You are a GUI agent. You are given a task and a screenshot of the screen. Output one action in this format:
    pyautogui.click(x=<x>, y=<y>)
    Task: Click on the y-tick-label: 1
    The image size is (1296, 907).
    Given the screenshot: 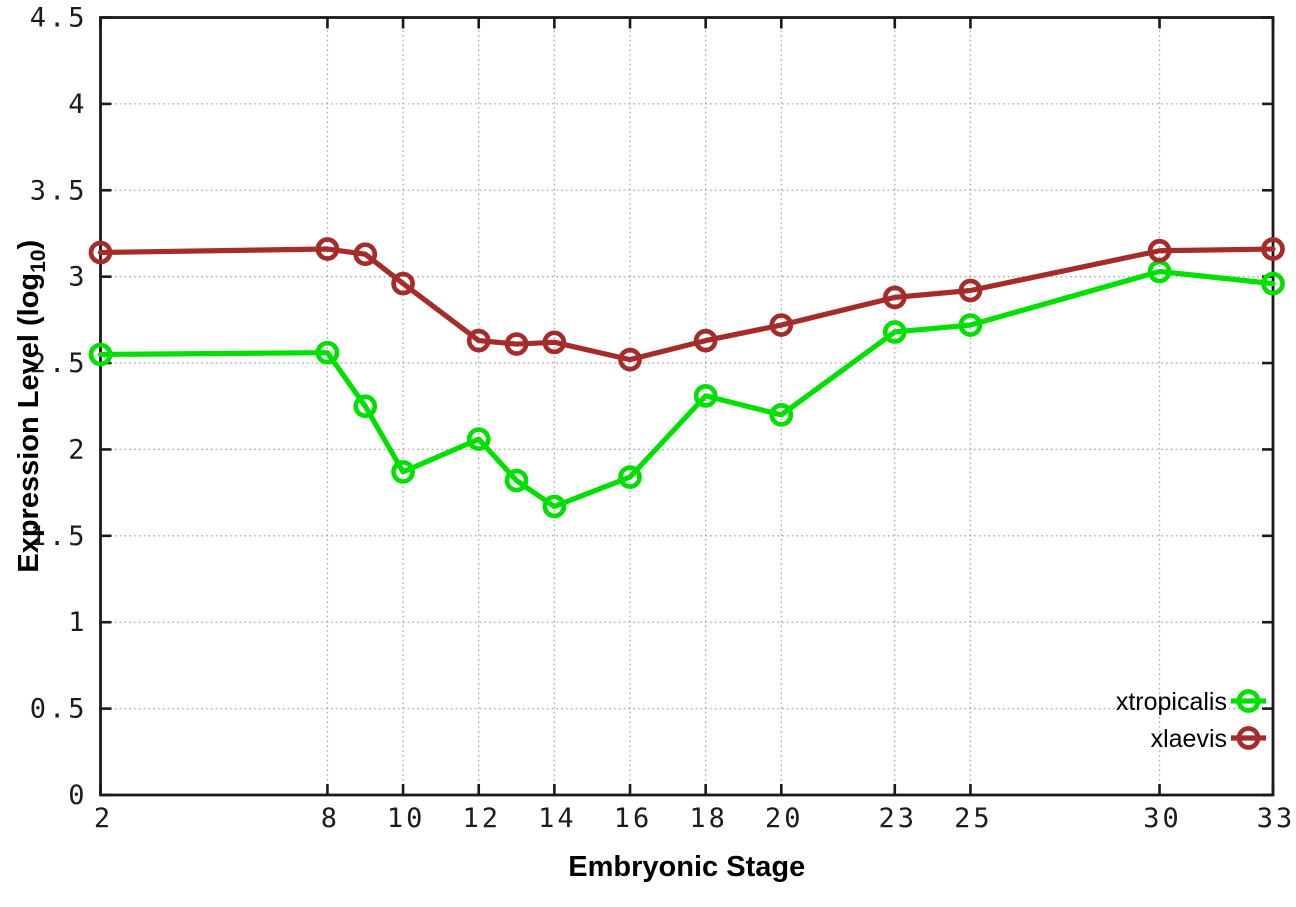 What is the action you would take?
    pyautogui.click(x=77, y=622)
    